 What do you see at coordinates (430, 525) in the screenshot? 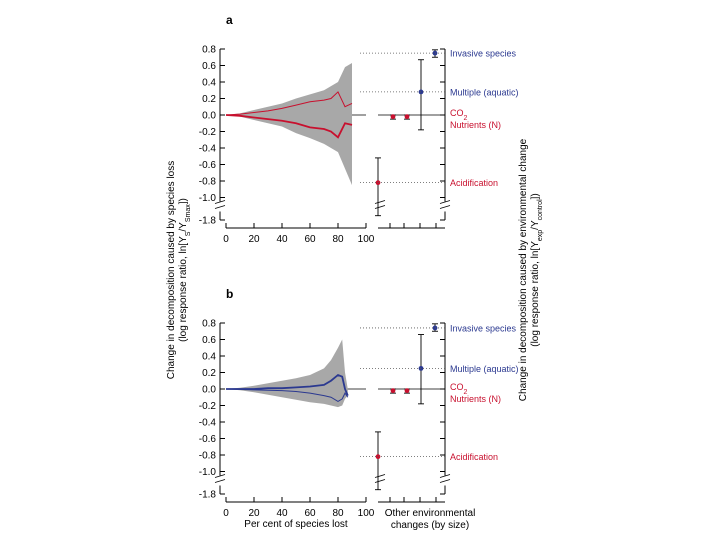
I see `env-axis-title-line2: changes (by size)` at bounding box center [430, 525].